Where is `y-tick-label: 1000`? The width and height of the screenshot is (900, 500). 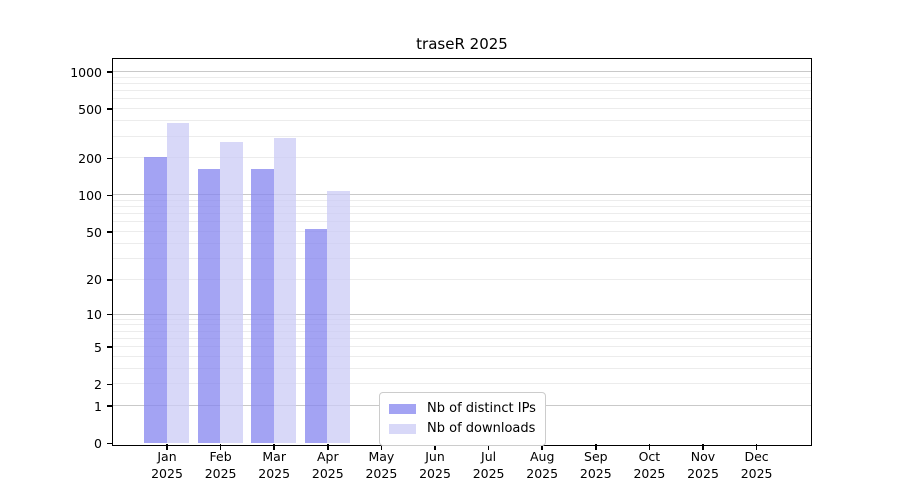
y-tick-label: 1000 is located at coordinates (86, 72).